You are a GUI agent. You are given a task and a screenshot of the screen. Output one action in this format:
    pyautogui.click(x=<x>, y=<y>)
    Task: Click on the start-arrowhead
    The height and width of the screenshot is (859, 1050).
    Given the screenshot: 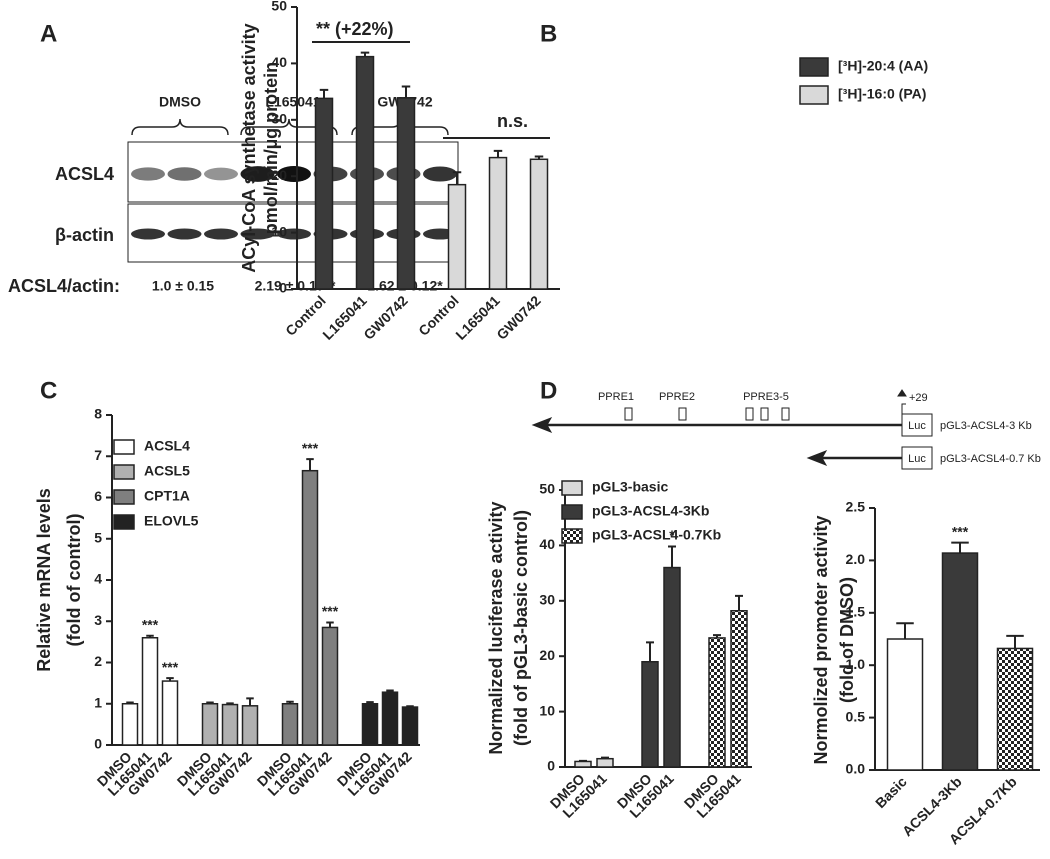 What is the action you would take?
    pyautogui.click(x=902, y=393)
    